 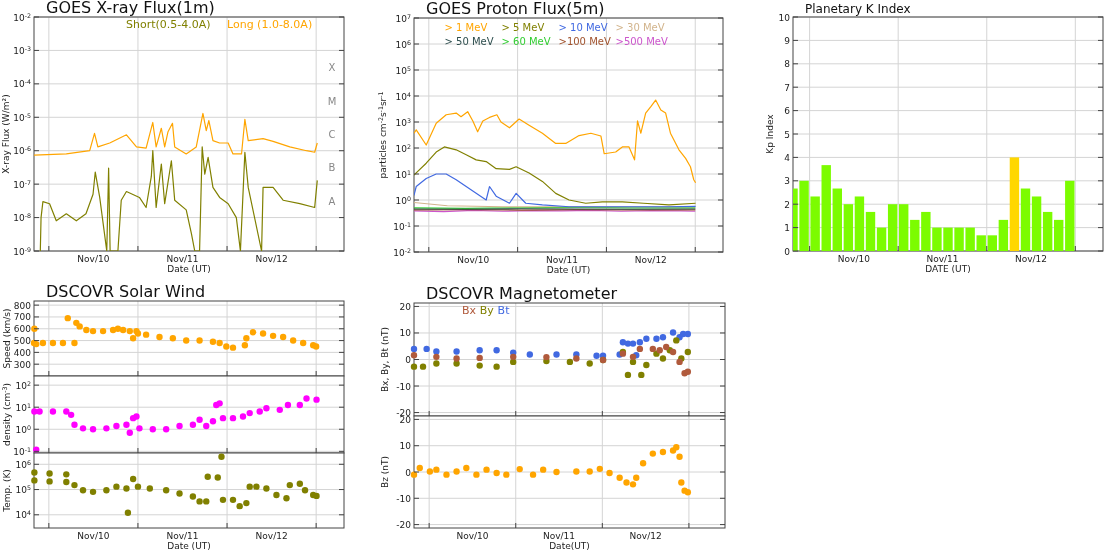 I want to click on y-tick-label: 4, so click(x=787, y=157).